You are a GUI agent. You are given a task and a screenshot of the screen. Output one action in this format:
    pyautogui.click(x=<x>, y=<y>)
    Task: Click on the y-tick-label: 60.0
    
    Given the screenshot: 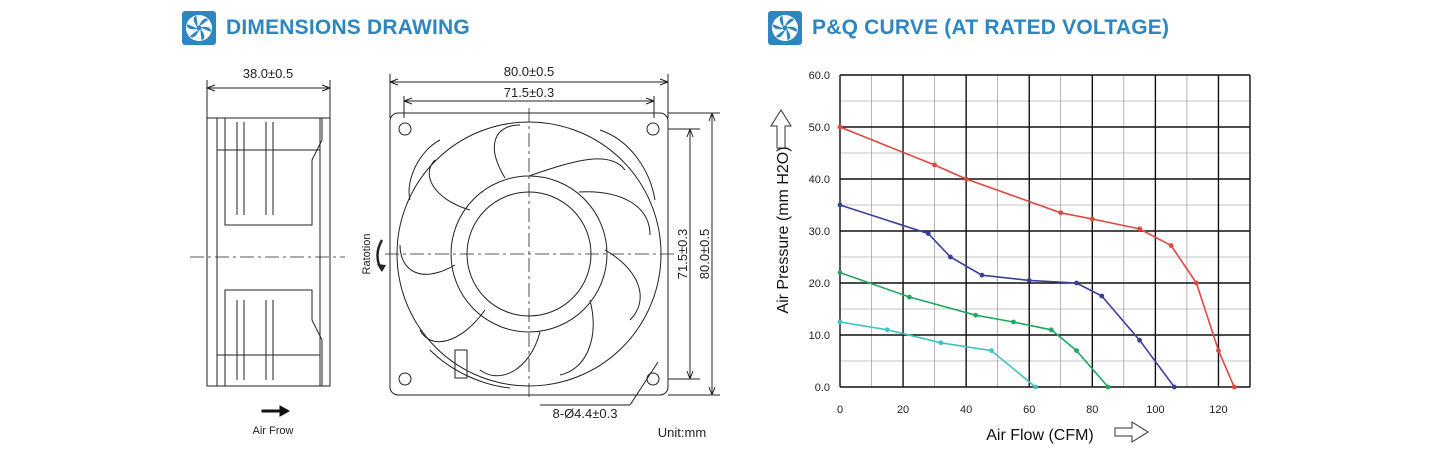 What is the action you would take?
    pyautogui.click(x=819, y=76)
    